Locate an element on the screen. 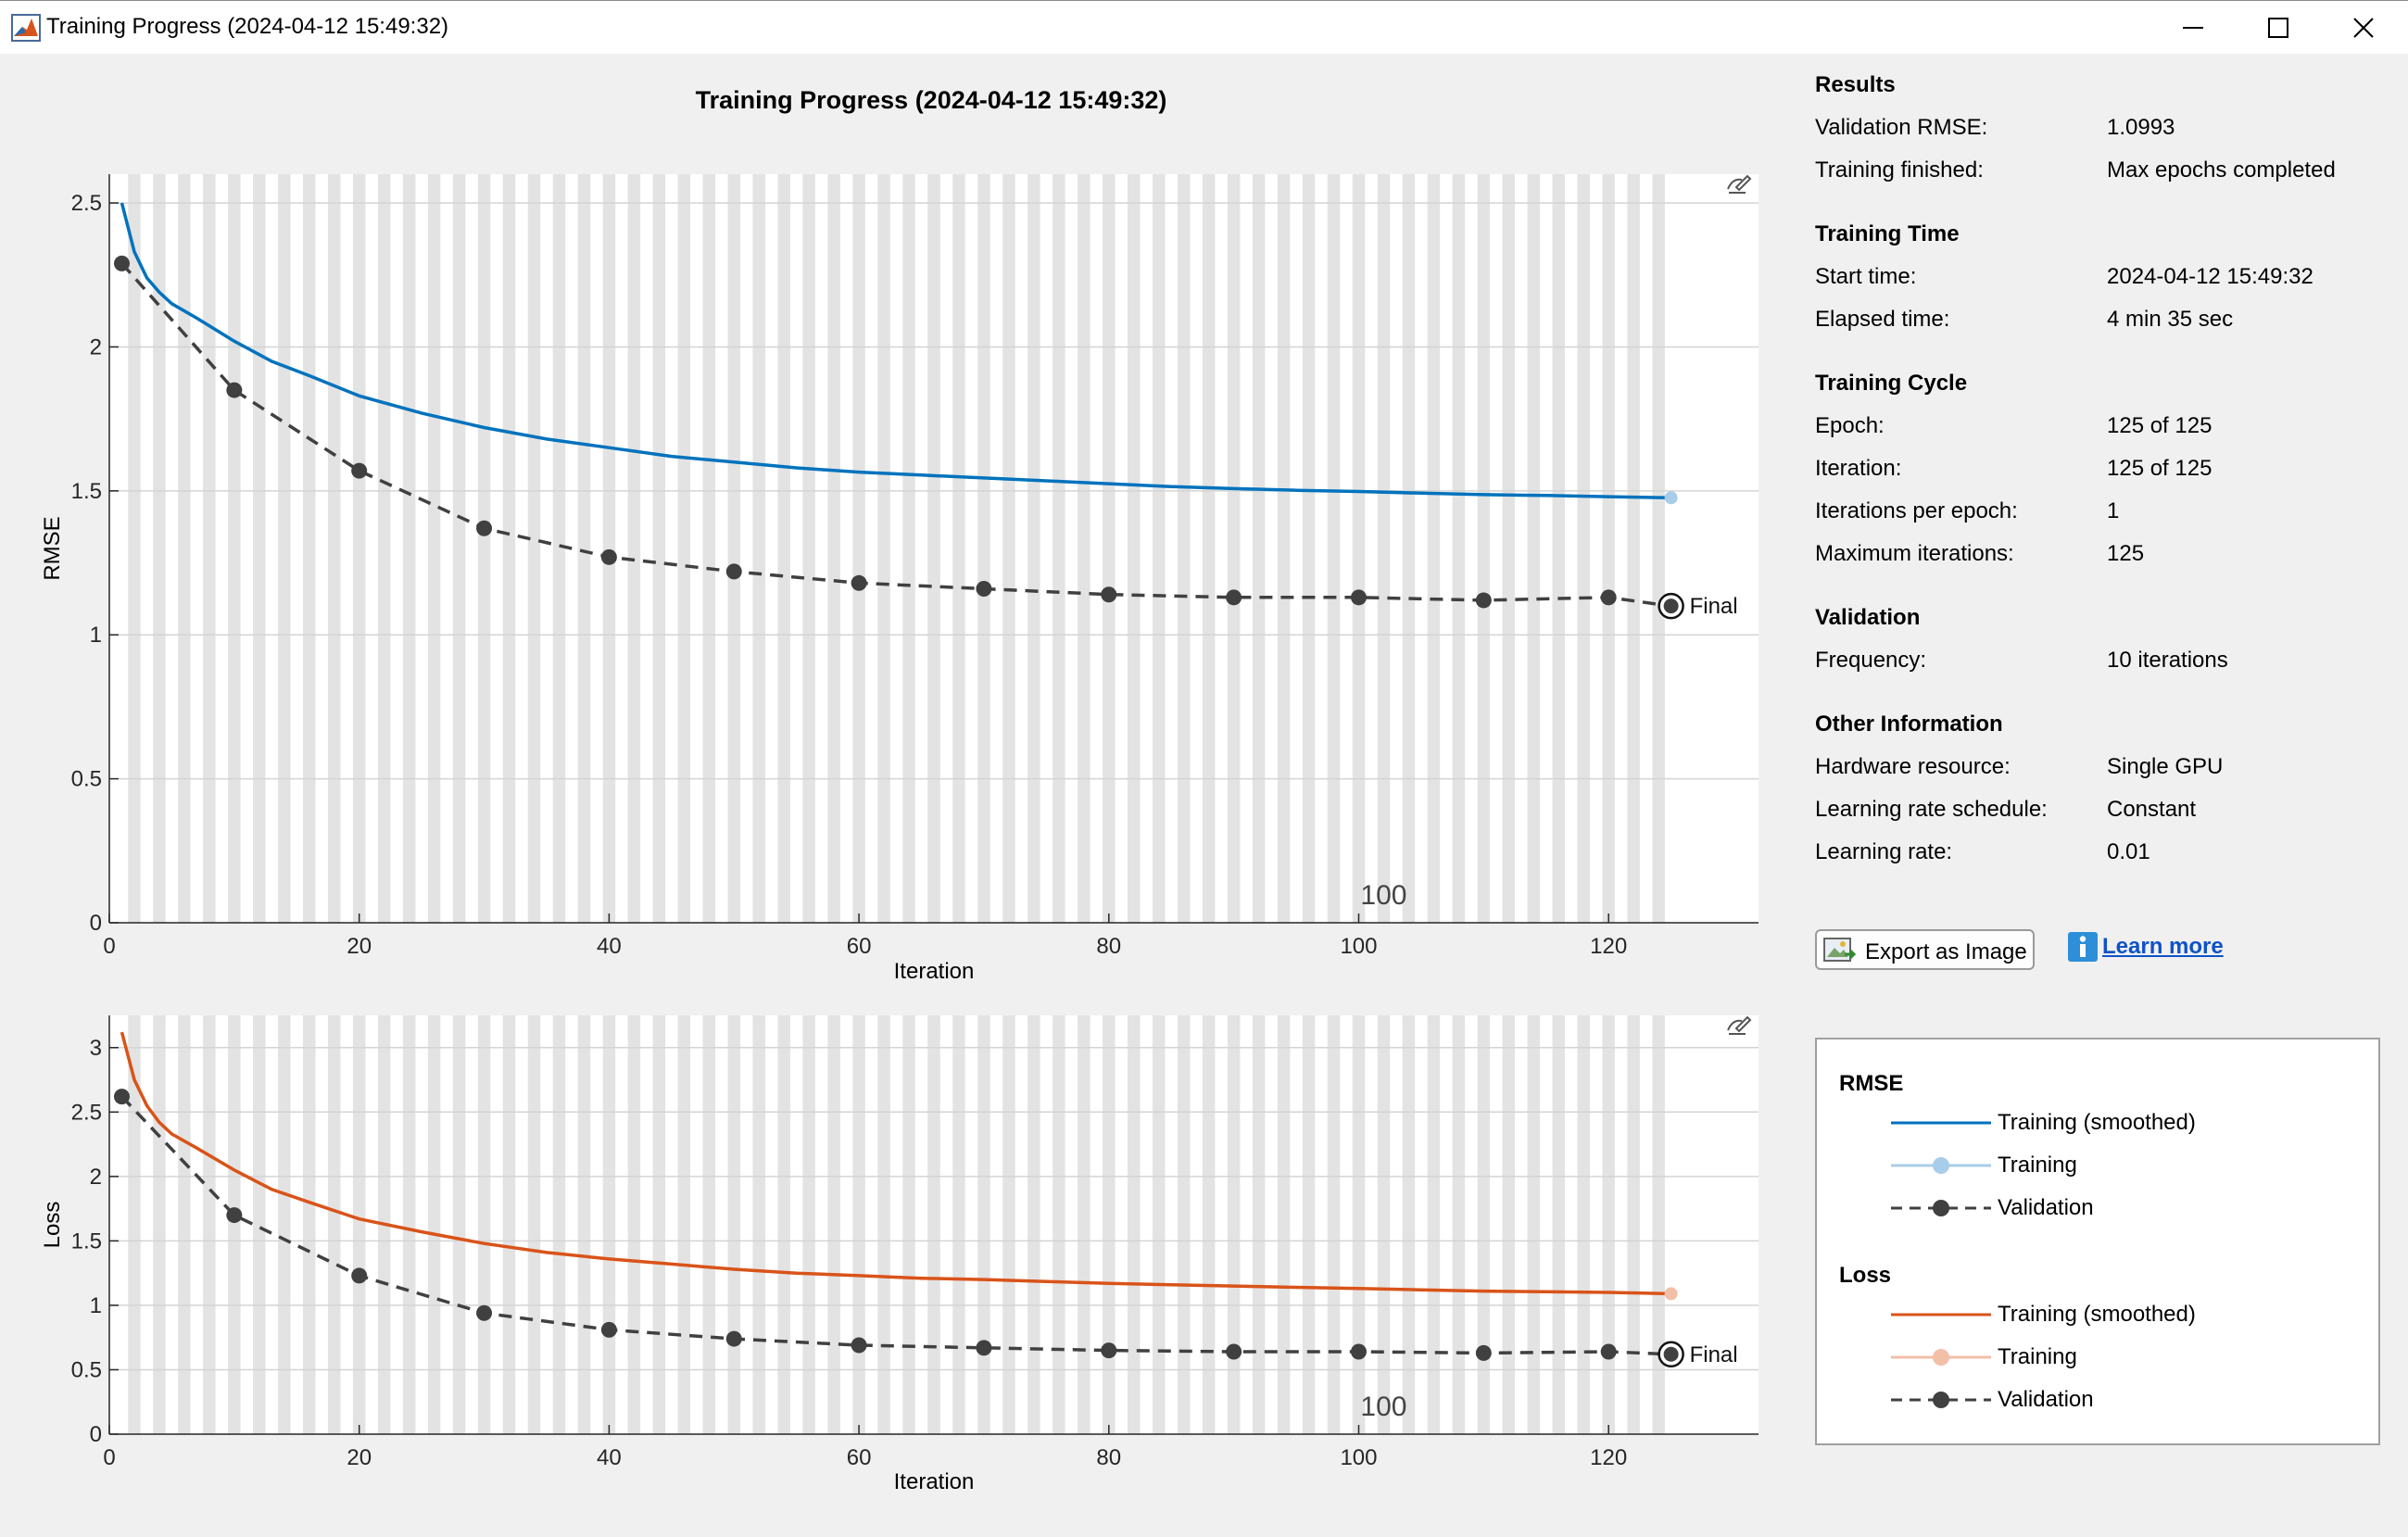 The width and height of the screenshot is (2408, 1537). rmse-y-ticks: 0 0.5 1 1.5 2 2.5 is located at coordinates (95, 563).